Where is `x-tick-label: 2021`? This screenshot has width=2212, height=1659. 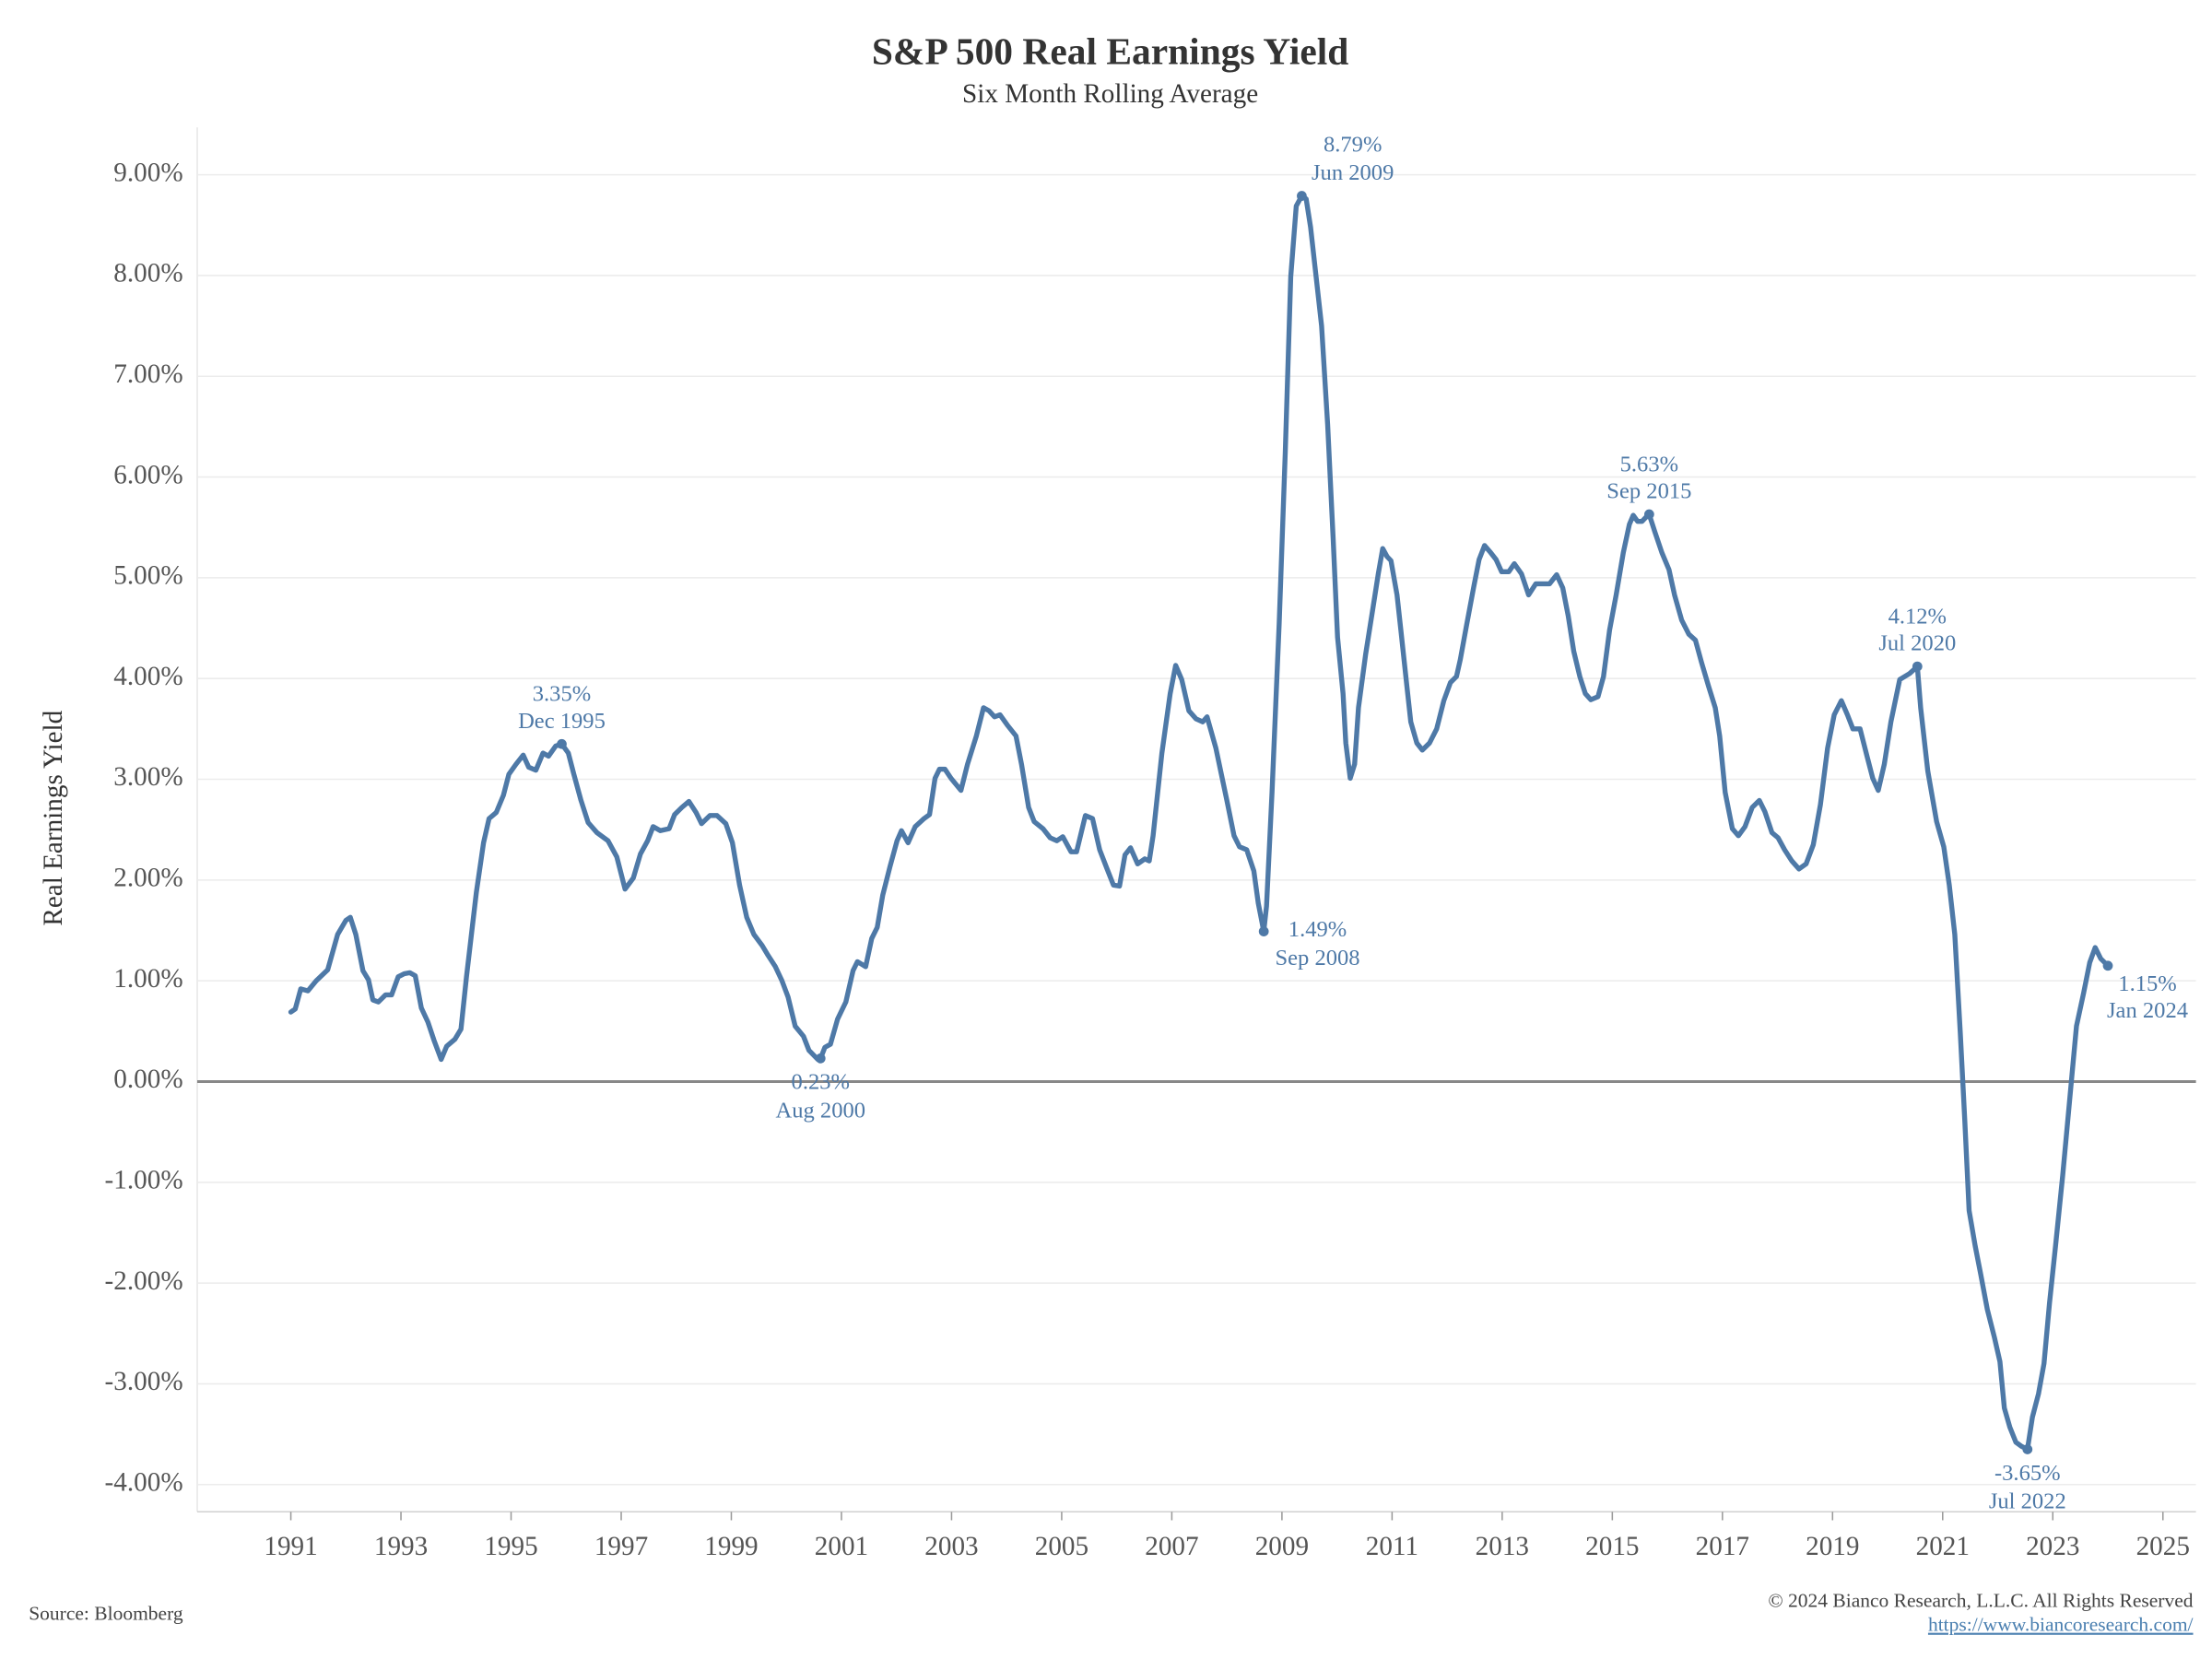
x-tick-label: 2021 is located at coordinates (1943, 1546).